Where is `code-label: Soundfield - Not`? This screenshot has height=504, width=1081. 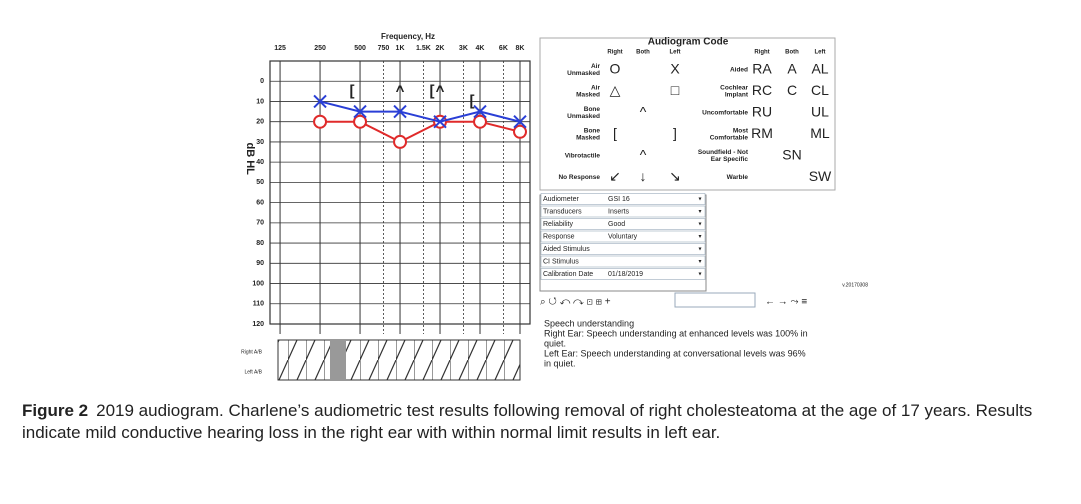 code-label: Soundfield - Not is located at coordinates (723, 152).